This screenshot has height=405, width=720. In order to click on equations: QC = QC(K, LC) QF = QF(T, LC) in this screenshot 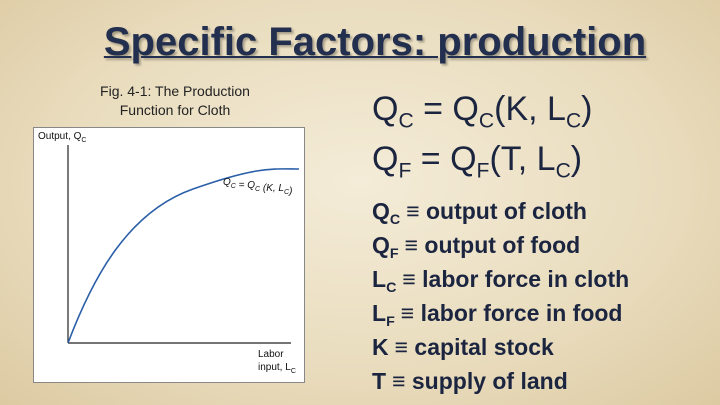, I will do `click(482, 134)`.